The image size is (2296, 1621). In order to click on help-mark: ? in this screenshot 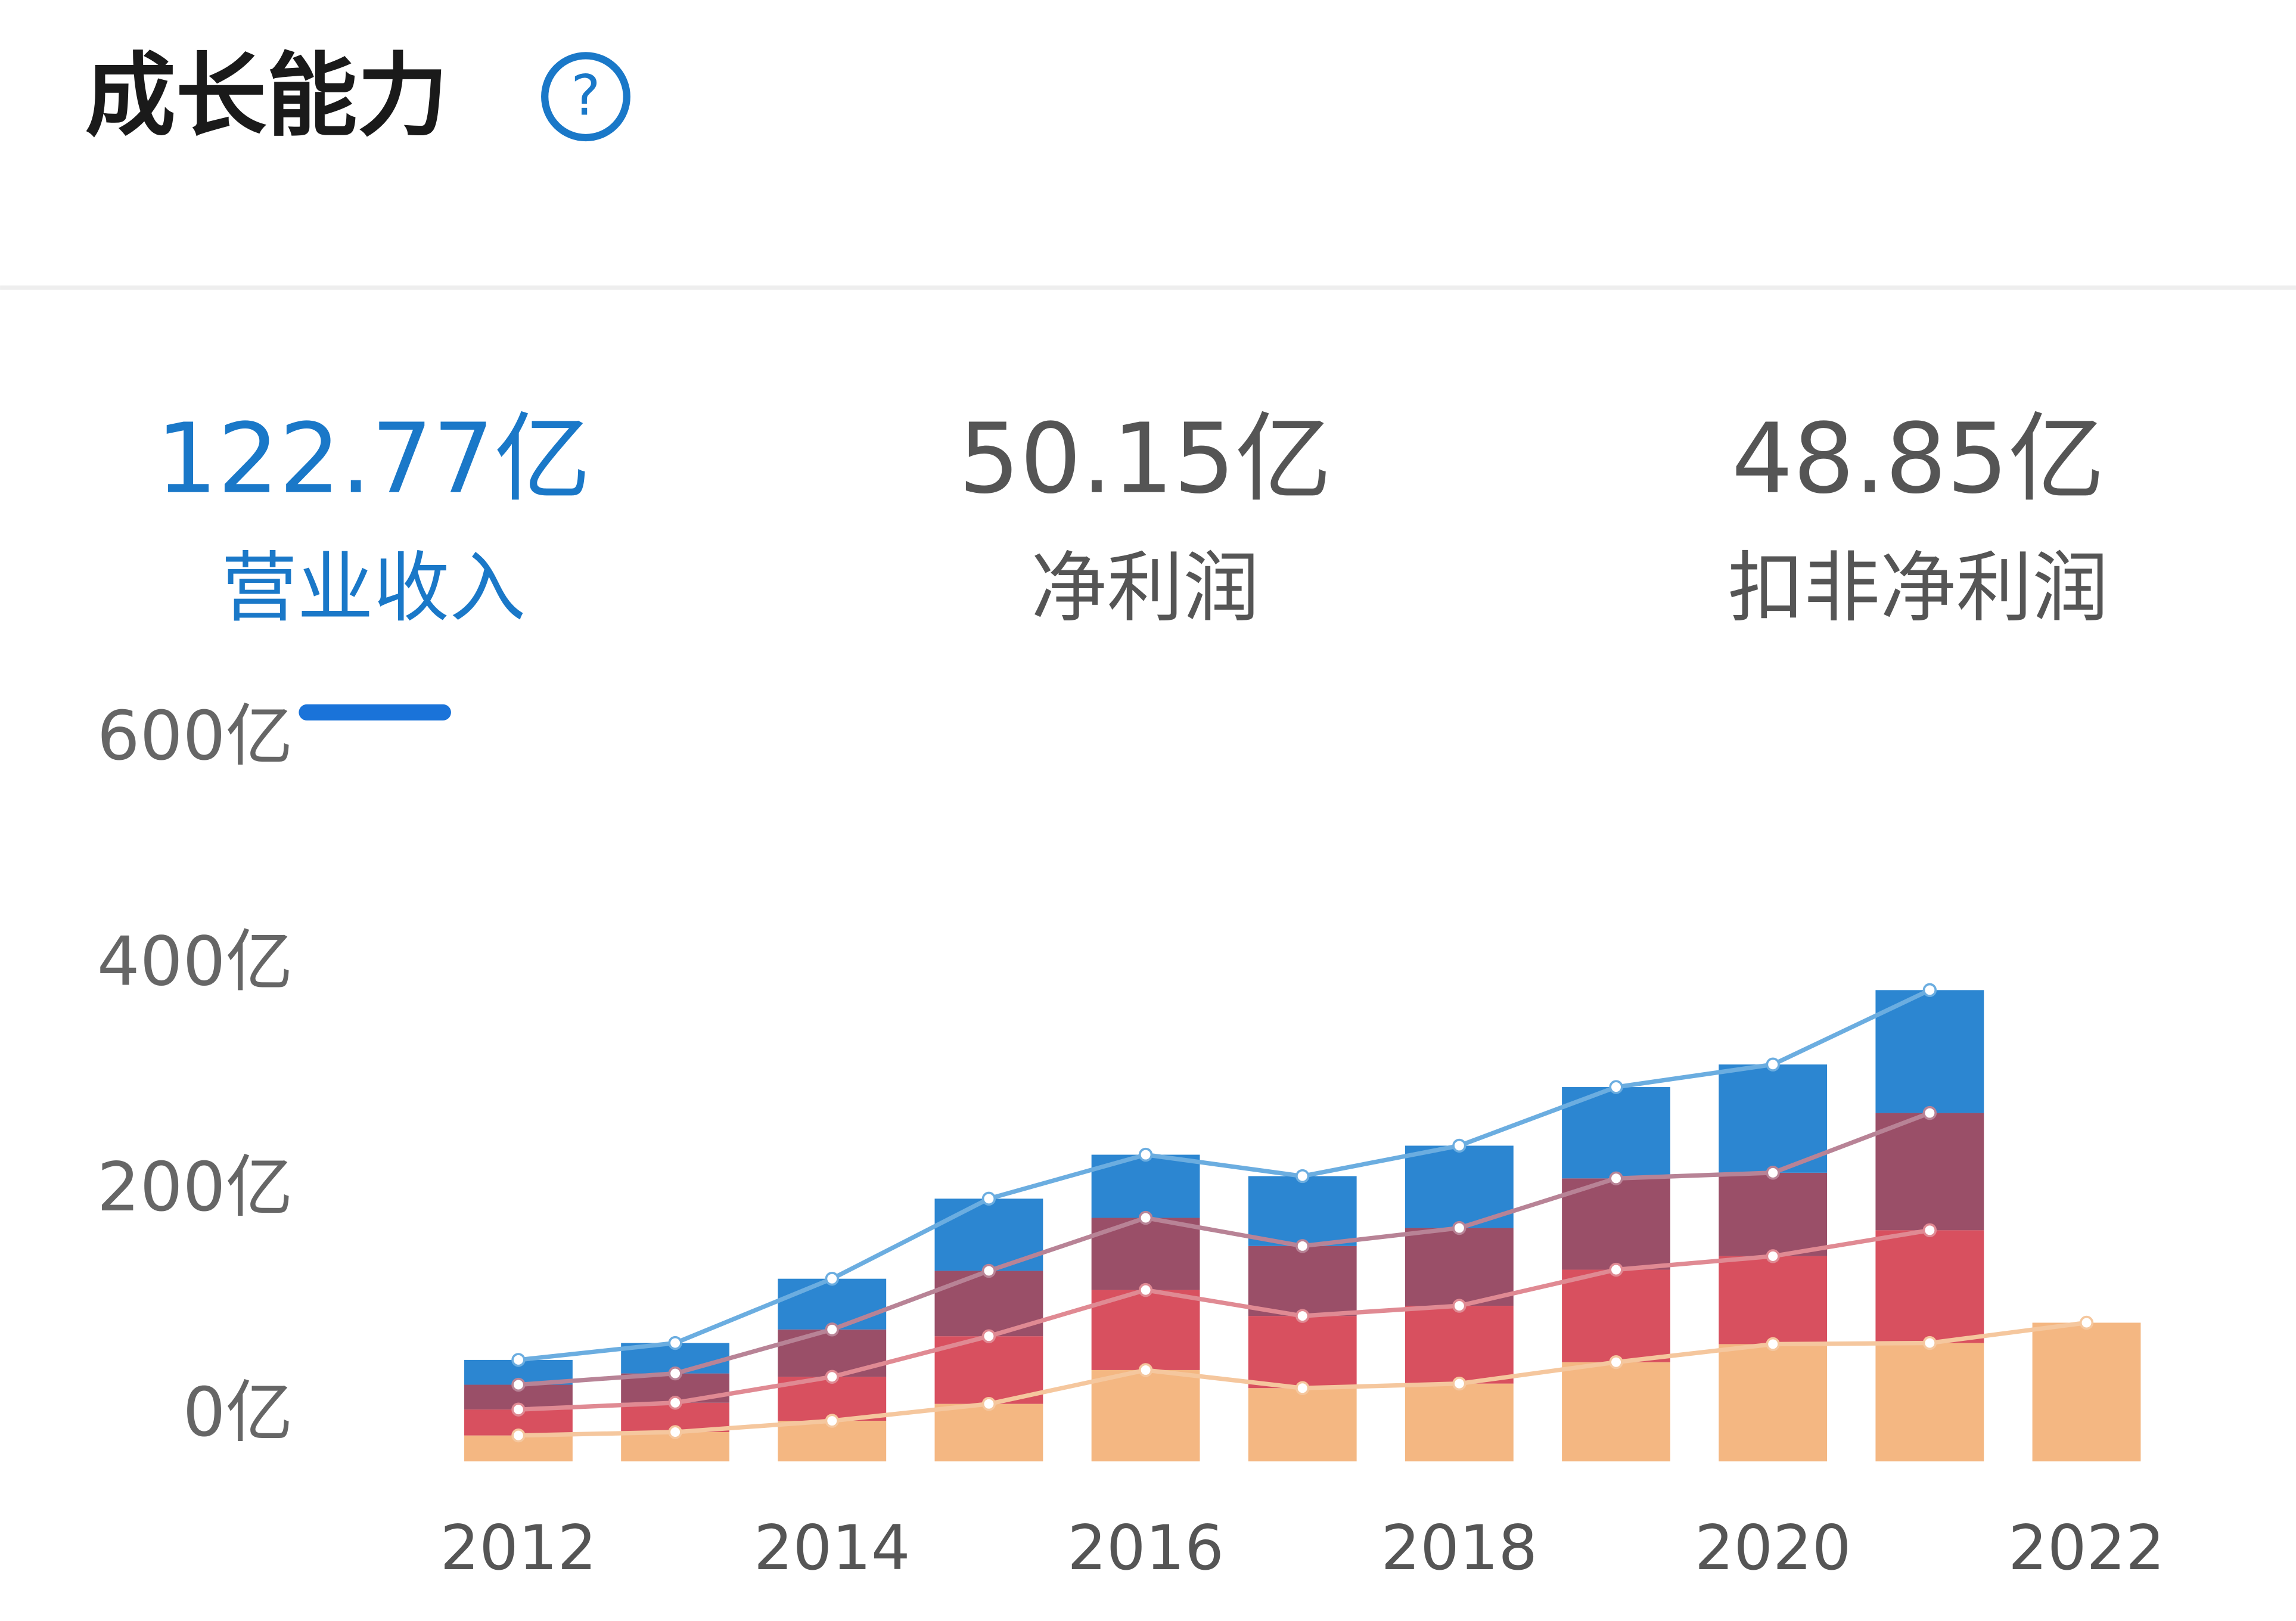, I will do `click(586, 95)`.